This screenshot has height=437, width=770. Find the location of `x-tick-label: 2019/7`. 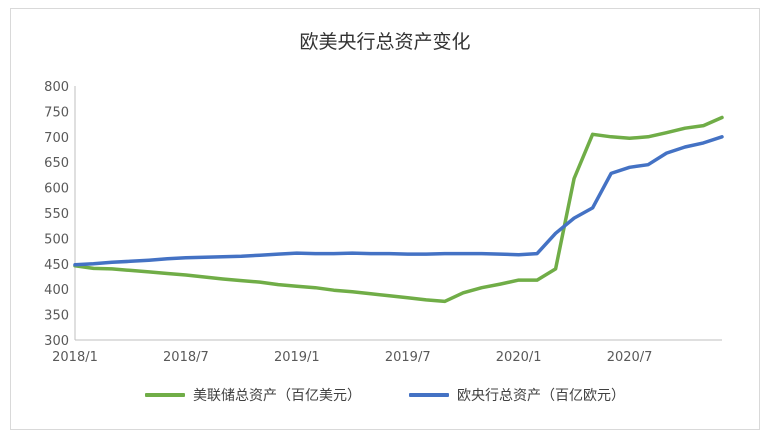

x-tick-label: 2019/7 is located at coordinates (408, 357).